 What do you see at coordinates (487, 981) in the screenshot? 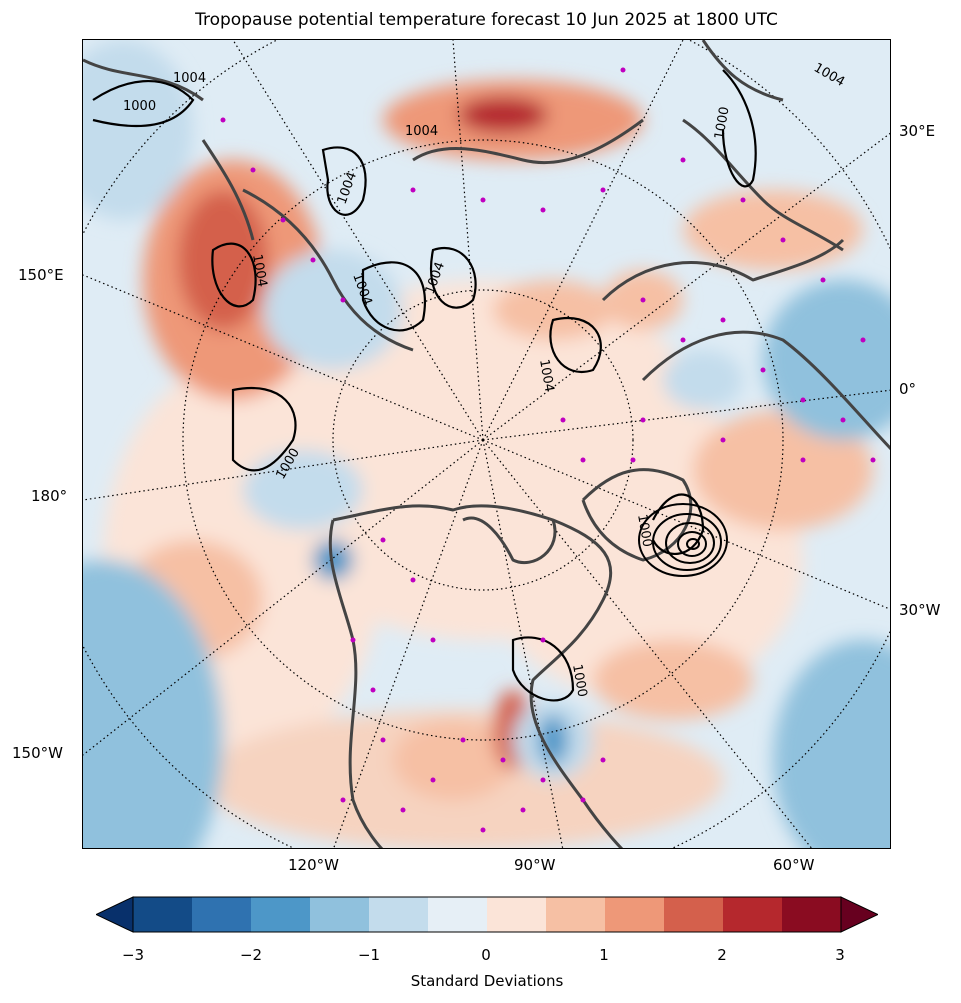
I see `colorbar-label: Standard Deviations` at bounding box center [487, 981].